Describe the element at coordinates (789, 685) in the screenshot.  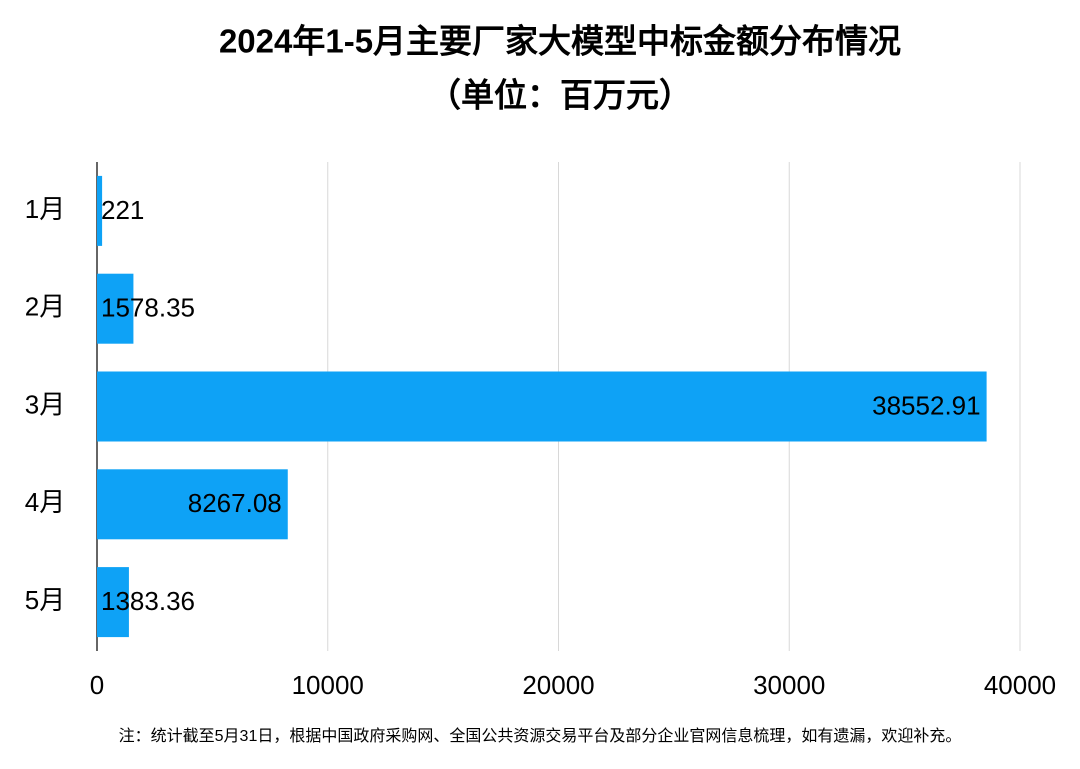
I see `x-tick-label: 30000` at that location.